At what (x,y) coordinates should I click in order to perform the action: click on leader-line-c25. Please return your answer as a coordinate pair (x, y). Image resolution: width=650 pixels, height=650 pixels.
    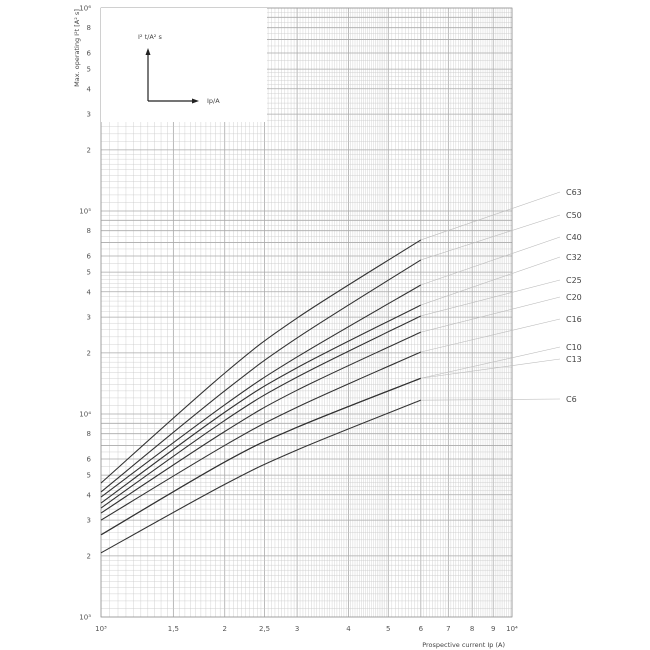
    Looking at the image, I should click on (490, 298).